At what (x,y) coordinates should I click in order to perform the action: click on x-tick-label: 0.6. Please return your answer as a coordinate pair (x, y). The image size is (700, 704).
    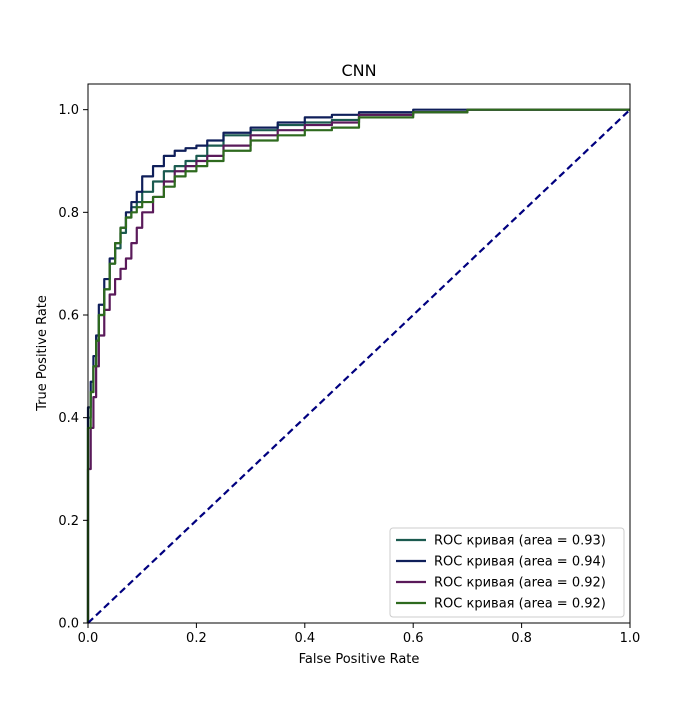
    Looking at the image, I should click on (413, 638).